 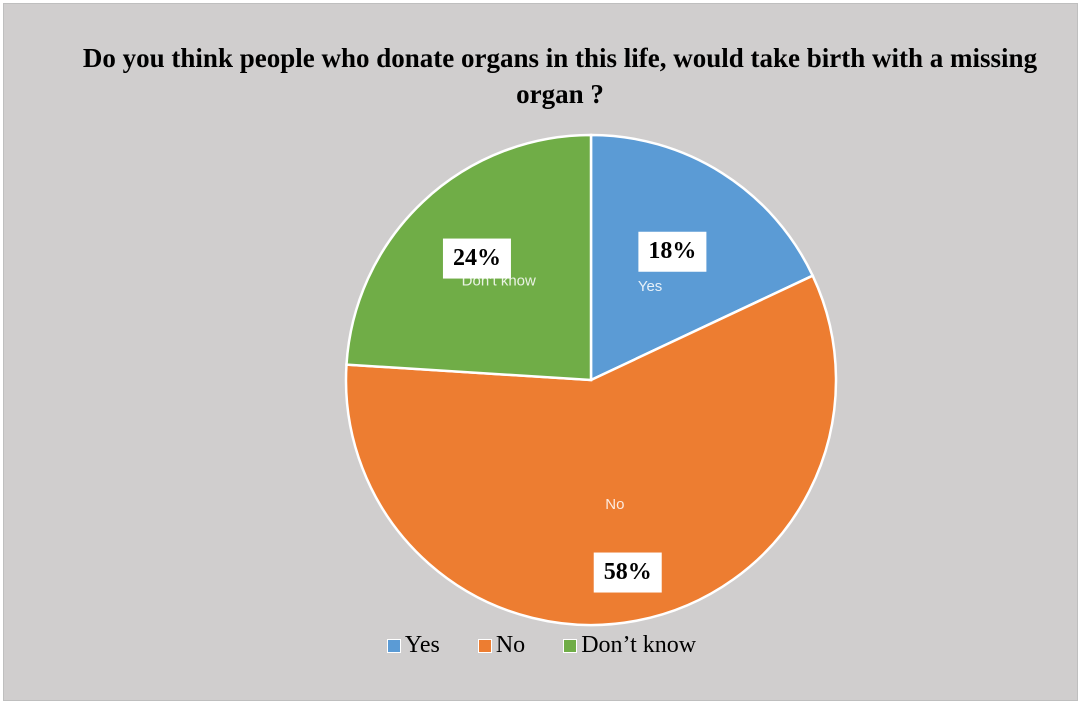 I want to click on data-labels: 18% 58% 24%, so click(x=574, y=412).